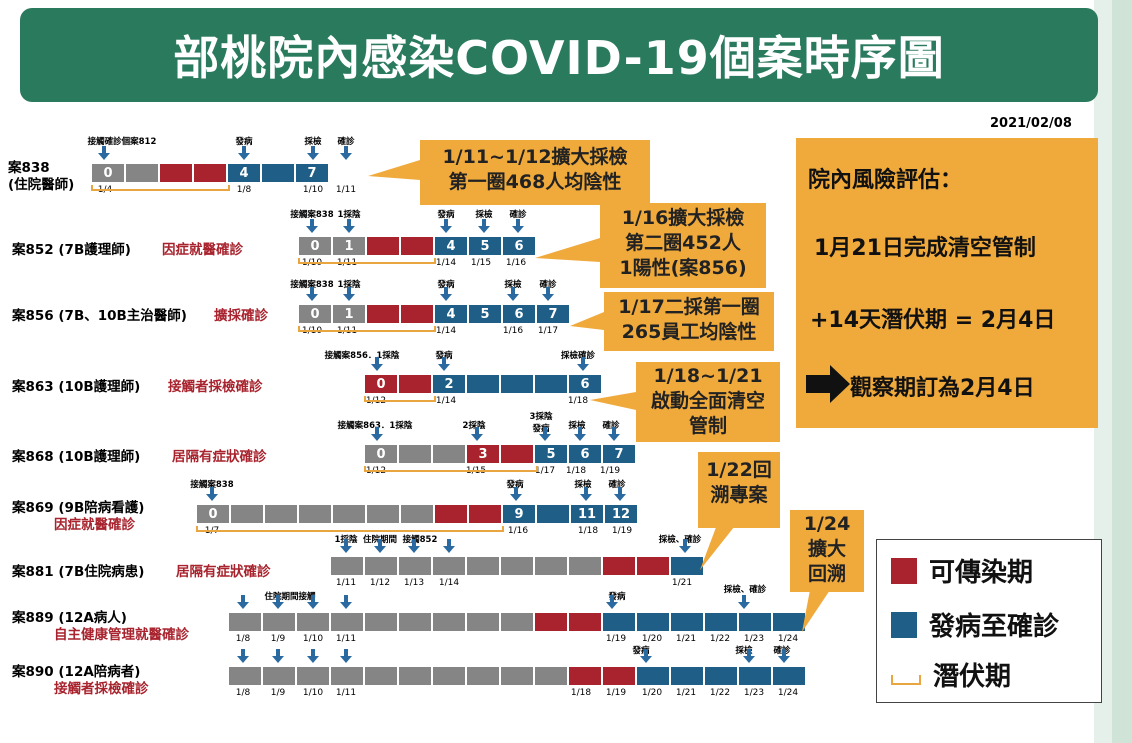 The width and height of the screenshot is (1132, 743). I want to click on case-role: (住院醫師), so click(41, 185).